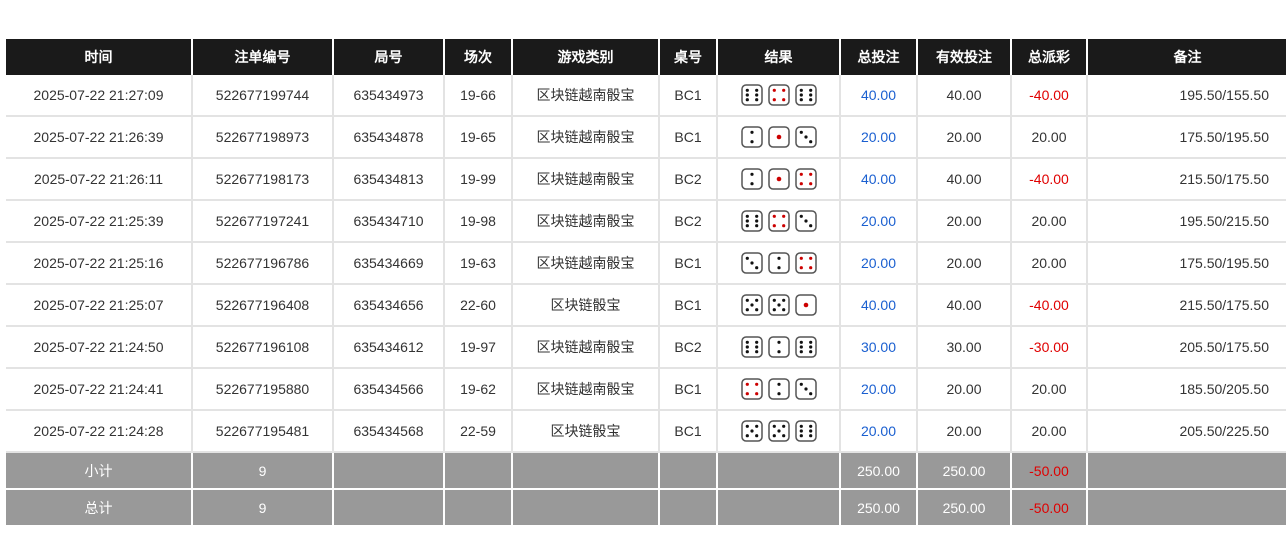  What do you see at coordinates (99, 96) in the screenshot?
I see `time-cell: 2025-07-22 21:27:09` at bounding box center [99, 96].